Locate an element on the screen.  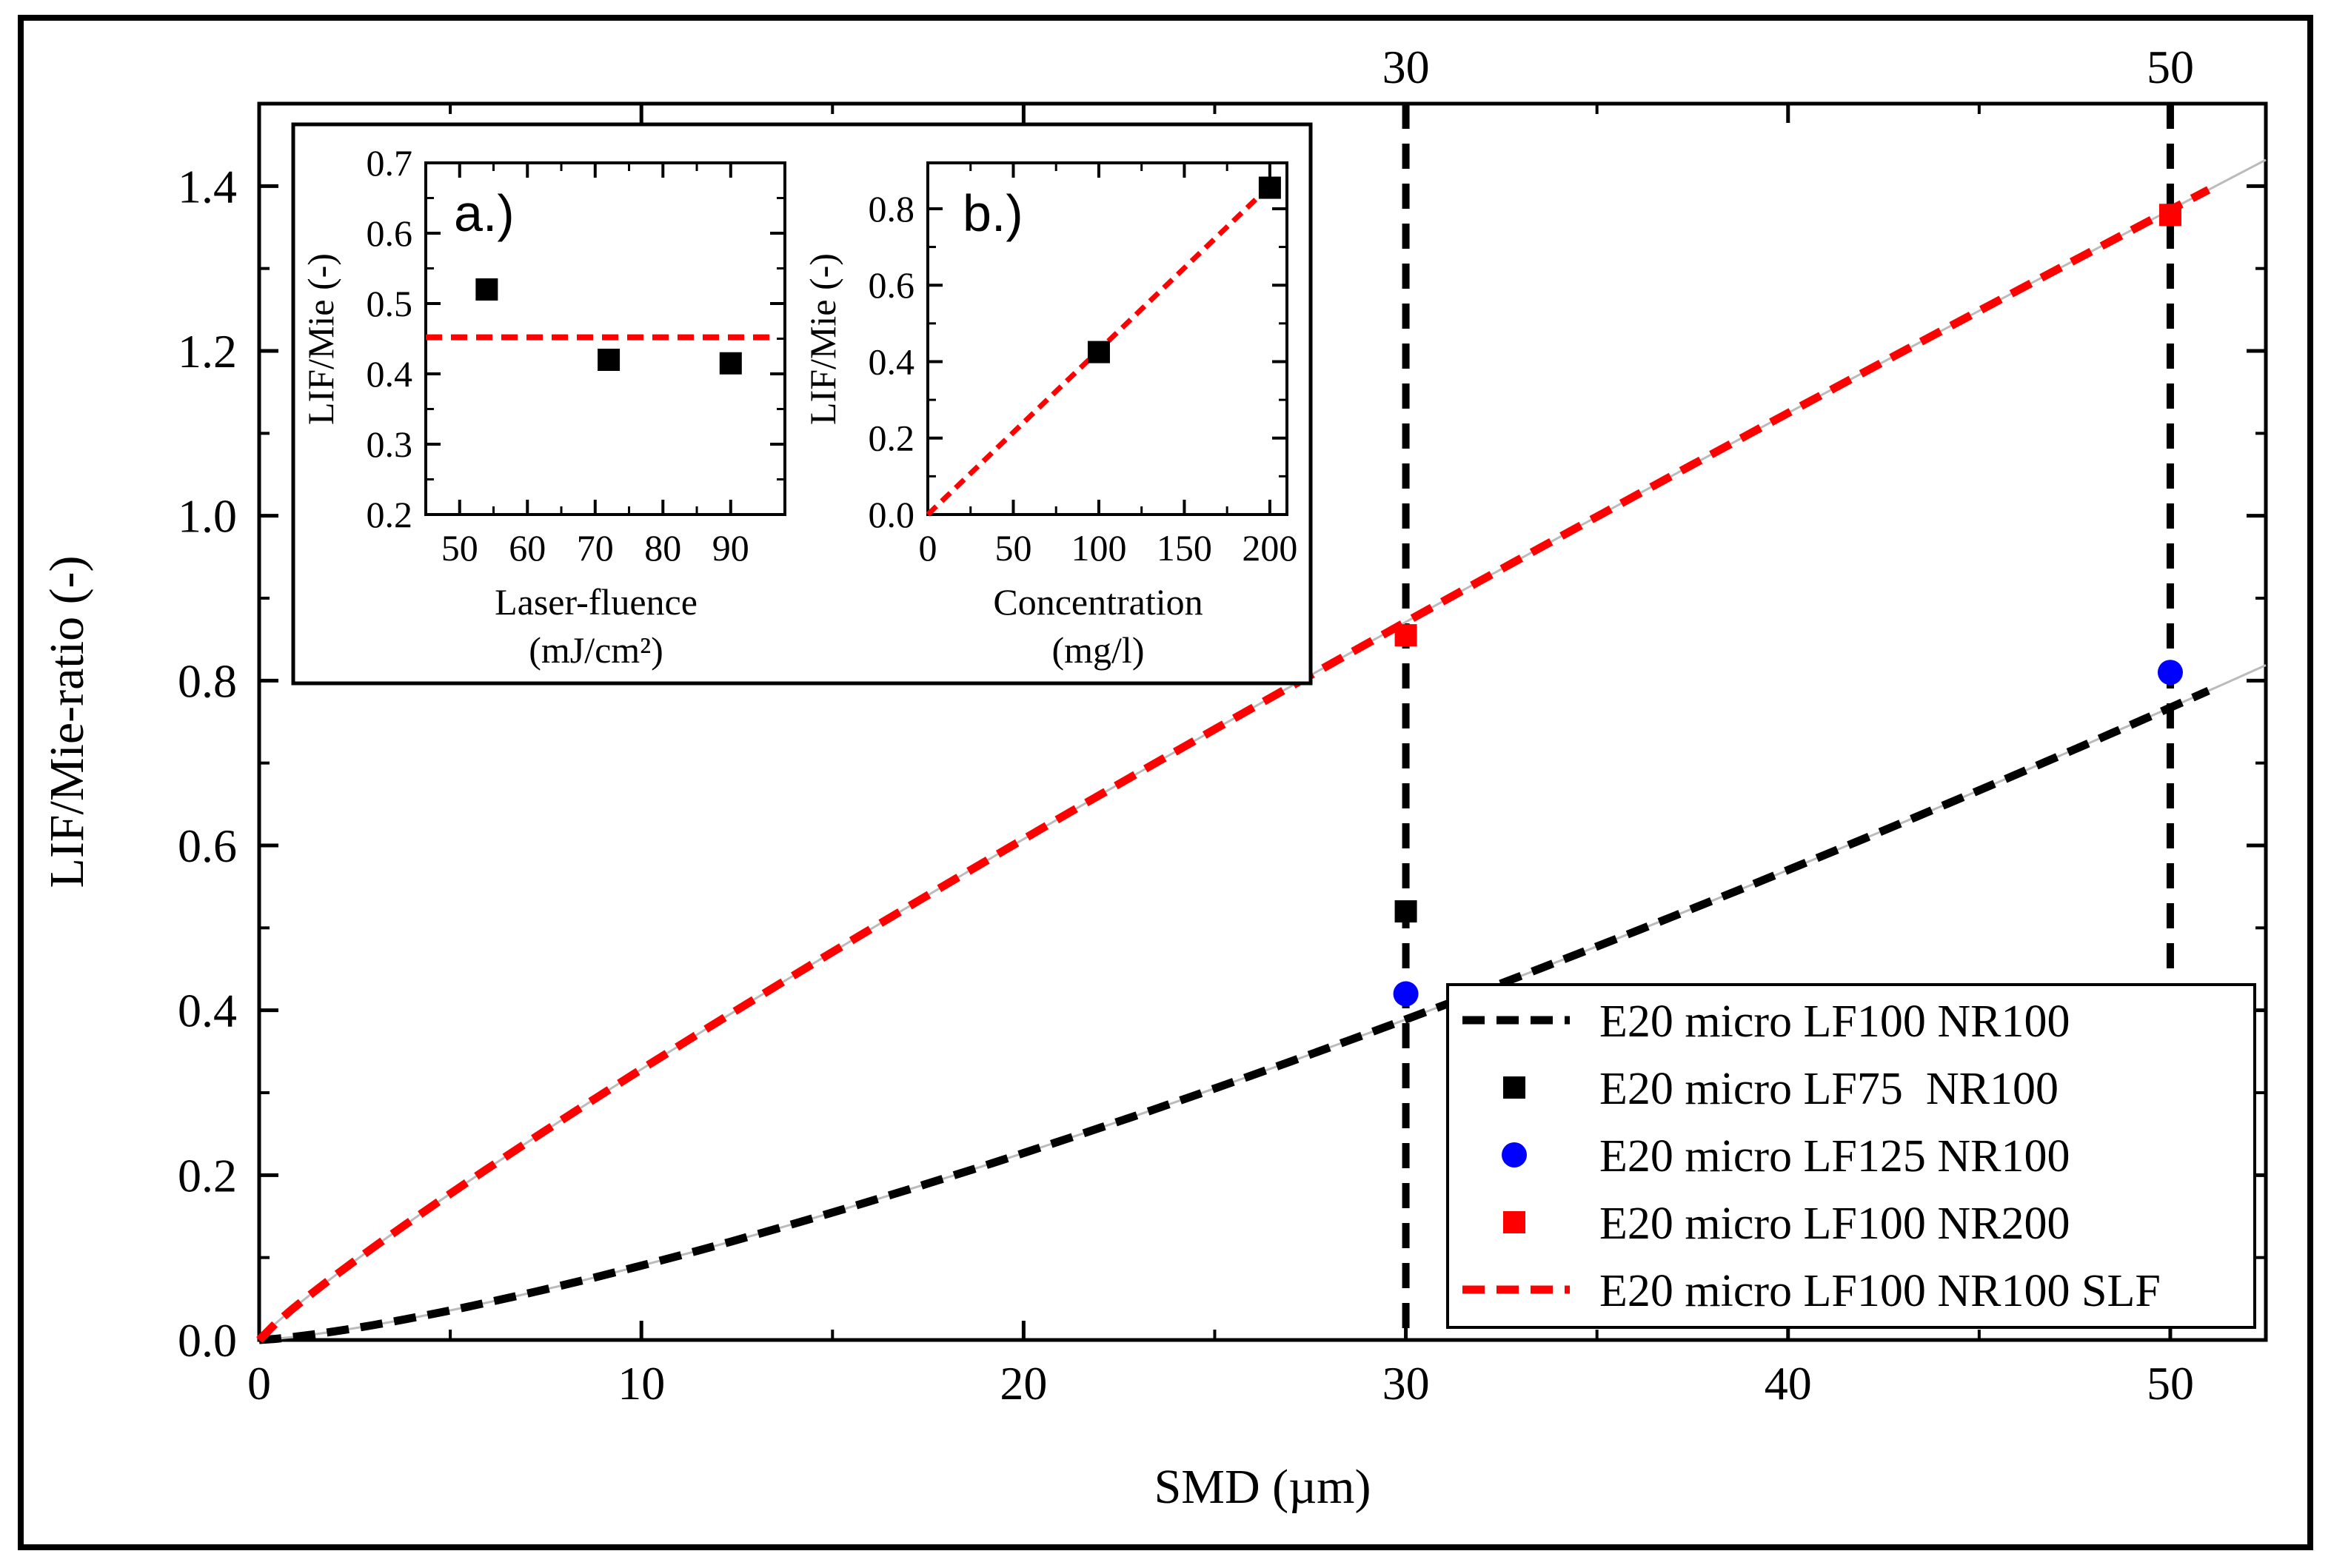
inset_a-x-tick-label: 80 is located at coordinates (662, 548).